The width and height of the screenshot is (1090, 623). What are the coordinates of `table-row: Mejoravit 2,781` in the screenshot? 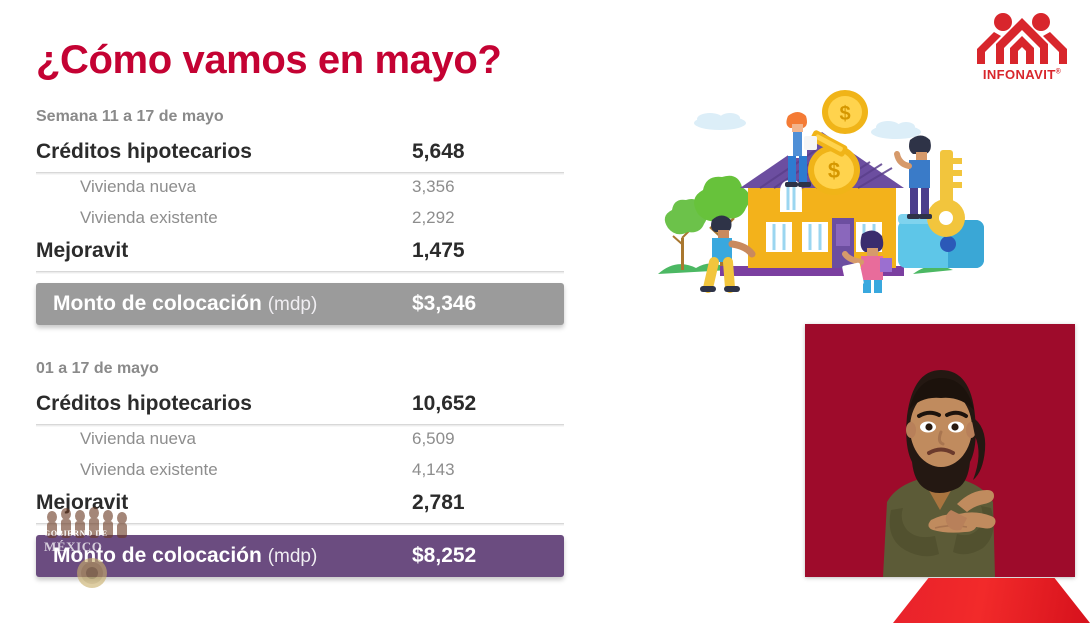 It's located at (300, 506).